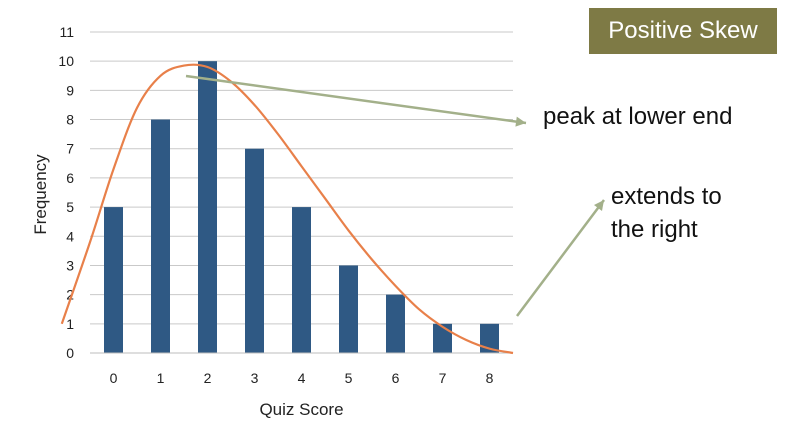 This screenshot has height=428, width=788. I want to click on tail-annotation-line-2: the right, so click(654, 229).